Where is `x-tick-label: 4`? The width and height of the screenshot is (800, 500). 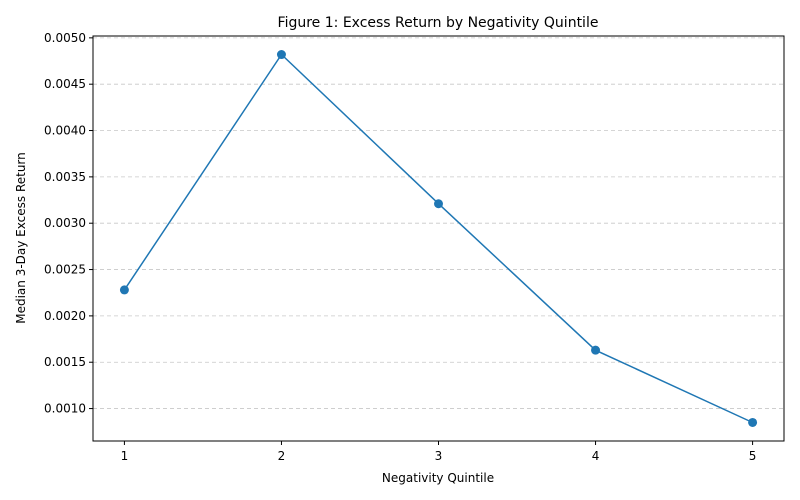 x-tick-label: 4 is located at coordinates (596, 456).